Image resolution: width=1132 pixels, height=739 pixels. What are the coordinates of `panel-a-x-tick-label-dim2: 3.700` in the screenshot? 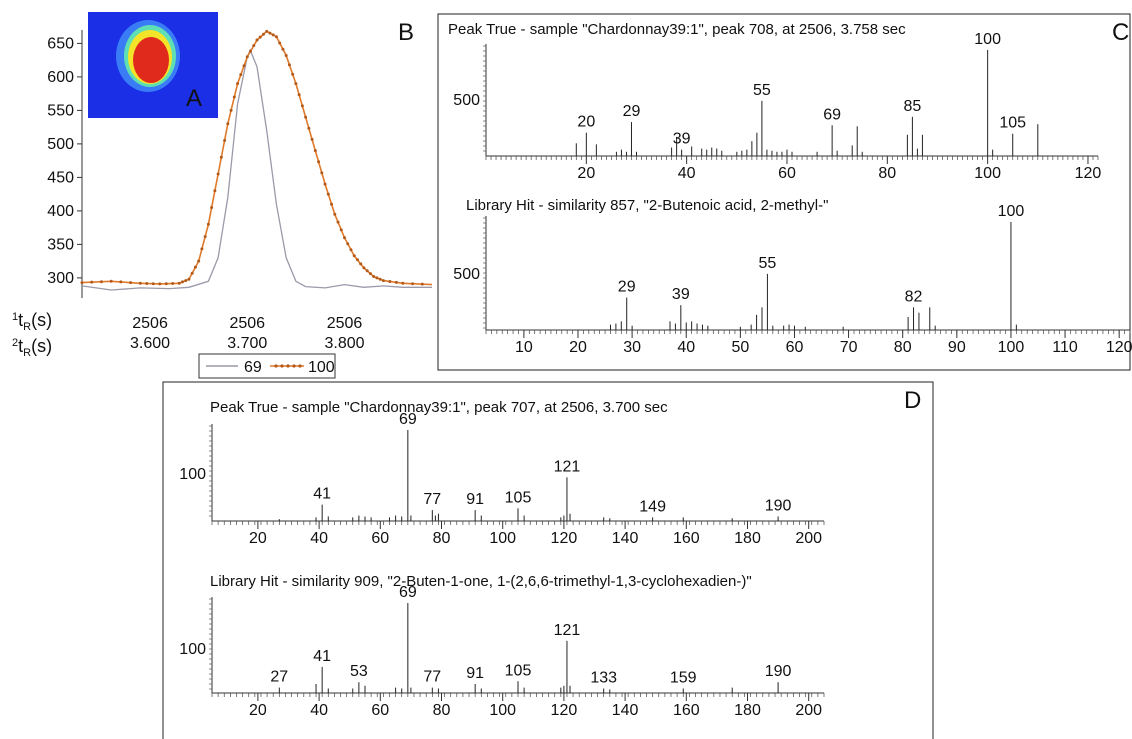 It's located at (247, 343).